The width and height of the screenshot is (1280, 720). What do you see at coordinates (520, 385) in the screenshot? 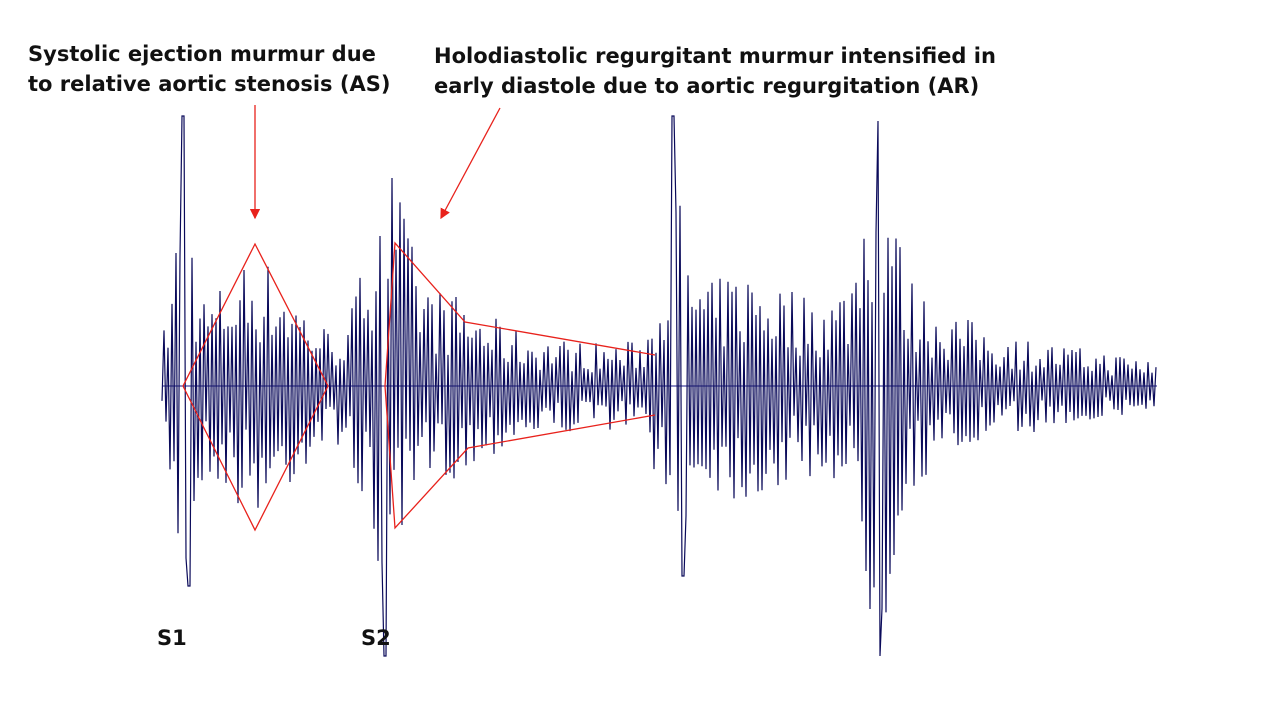
I see `ar-envelope` at bounding box center [520, 385].